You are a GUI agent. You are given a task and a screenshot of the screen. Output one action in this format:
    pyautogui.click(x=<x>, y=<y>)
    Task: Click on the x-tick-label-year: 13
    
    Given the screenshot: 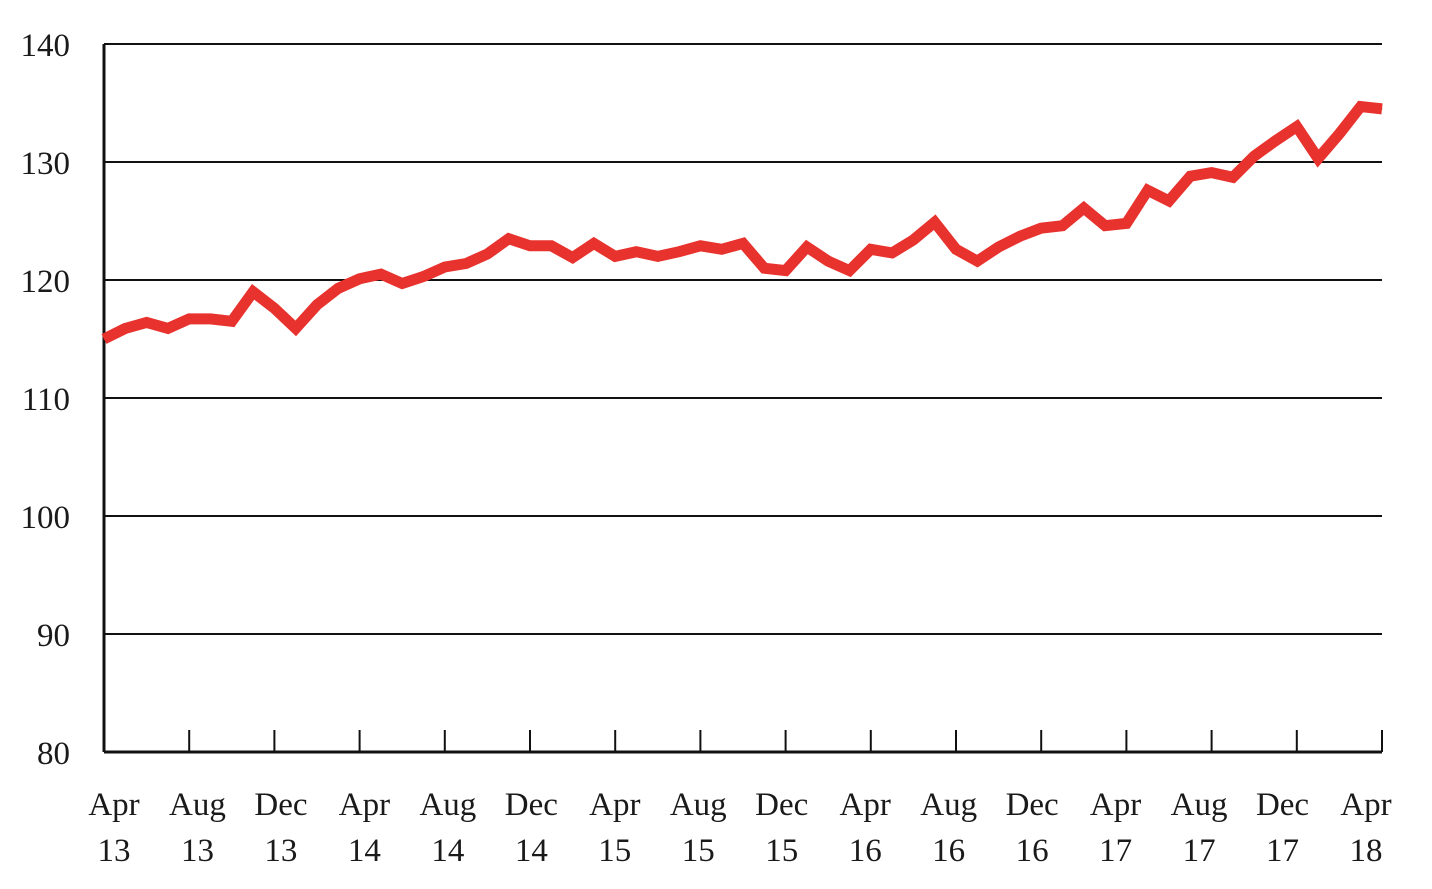 What is the action you would take?
    pyautogui.click(x=114, y=851)
    